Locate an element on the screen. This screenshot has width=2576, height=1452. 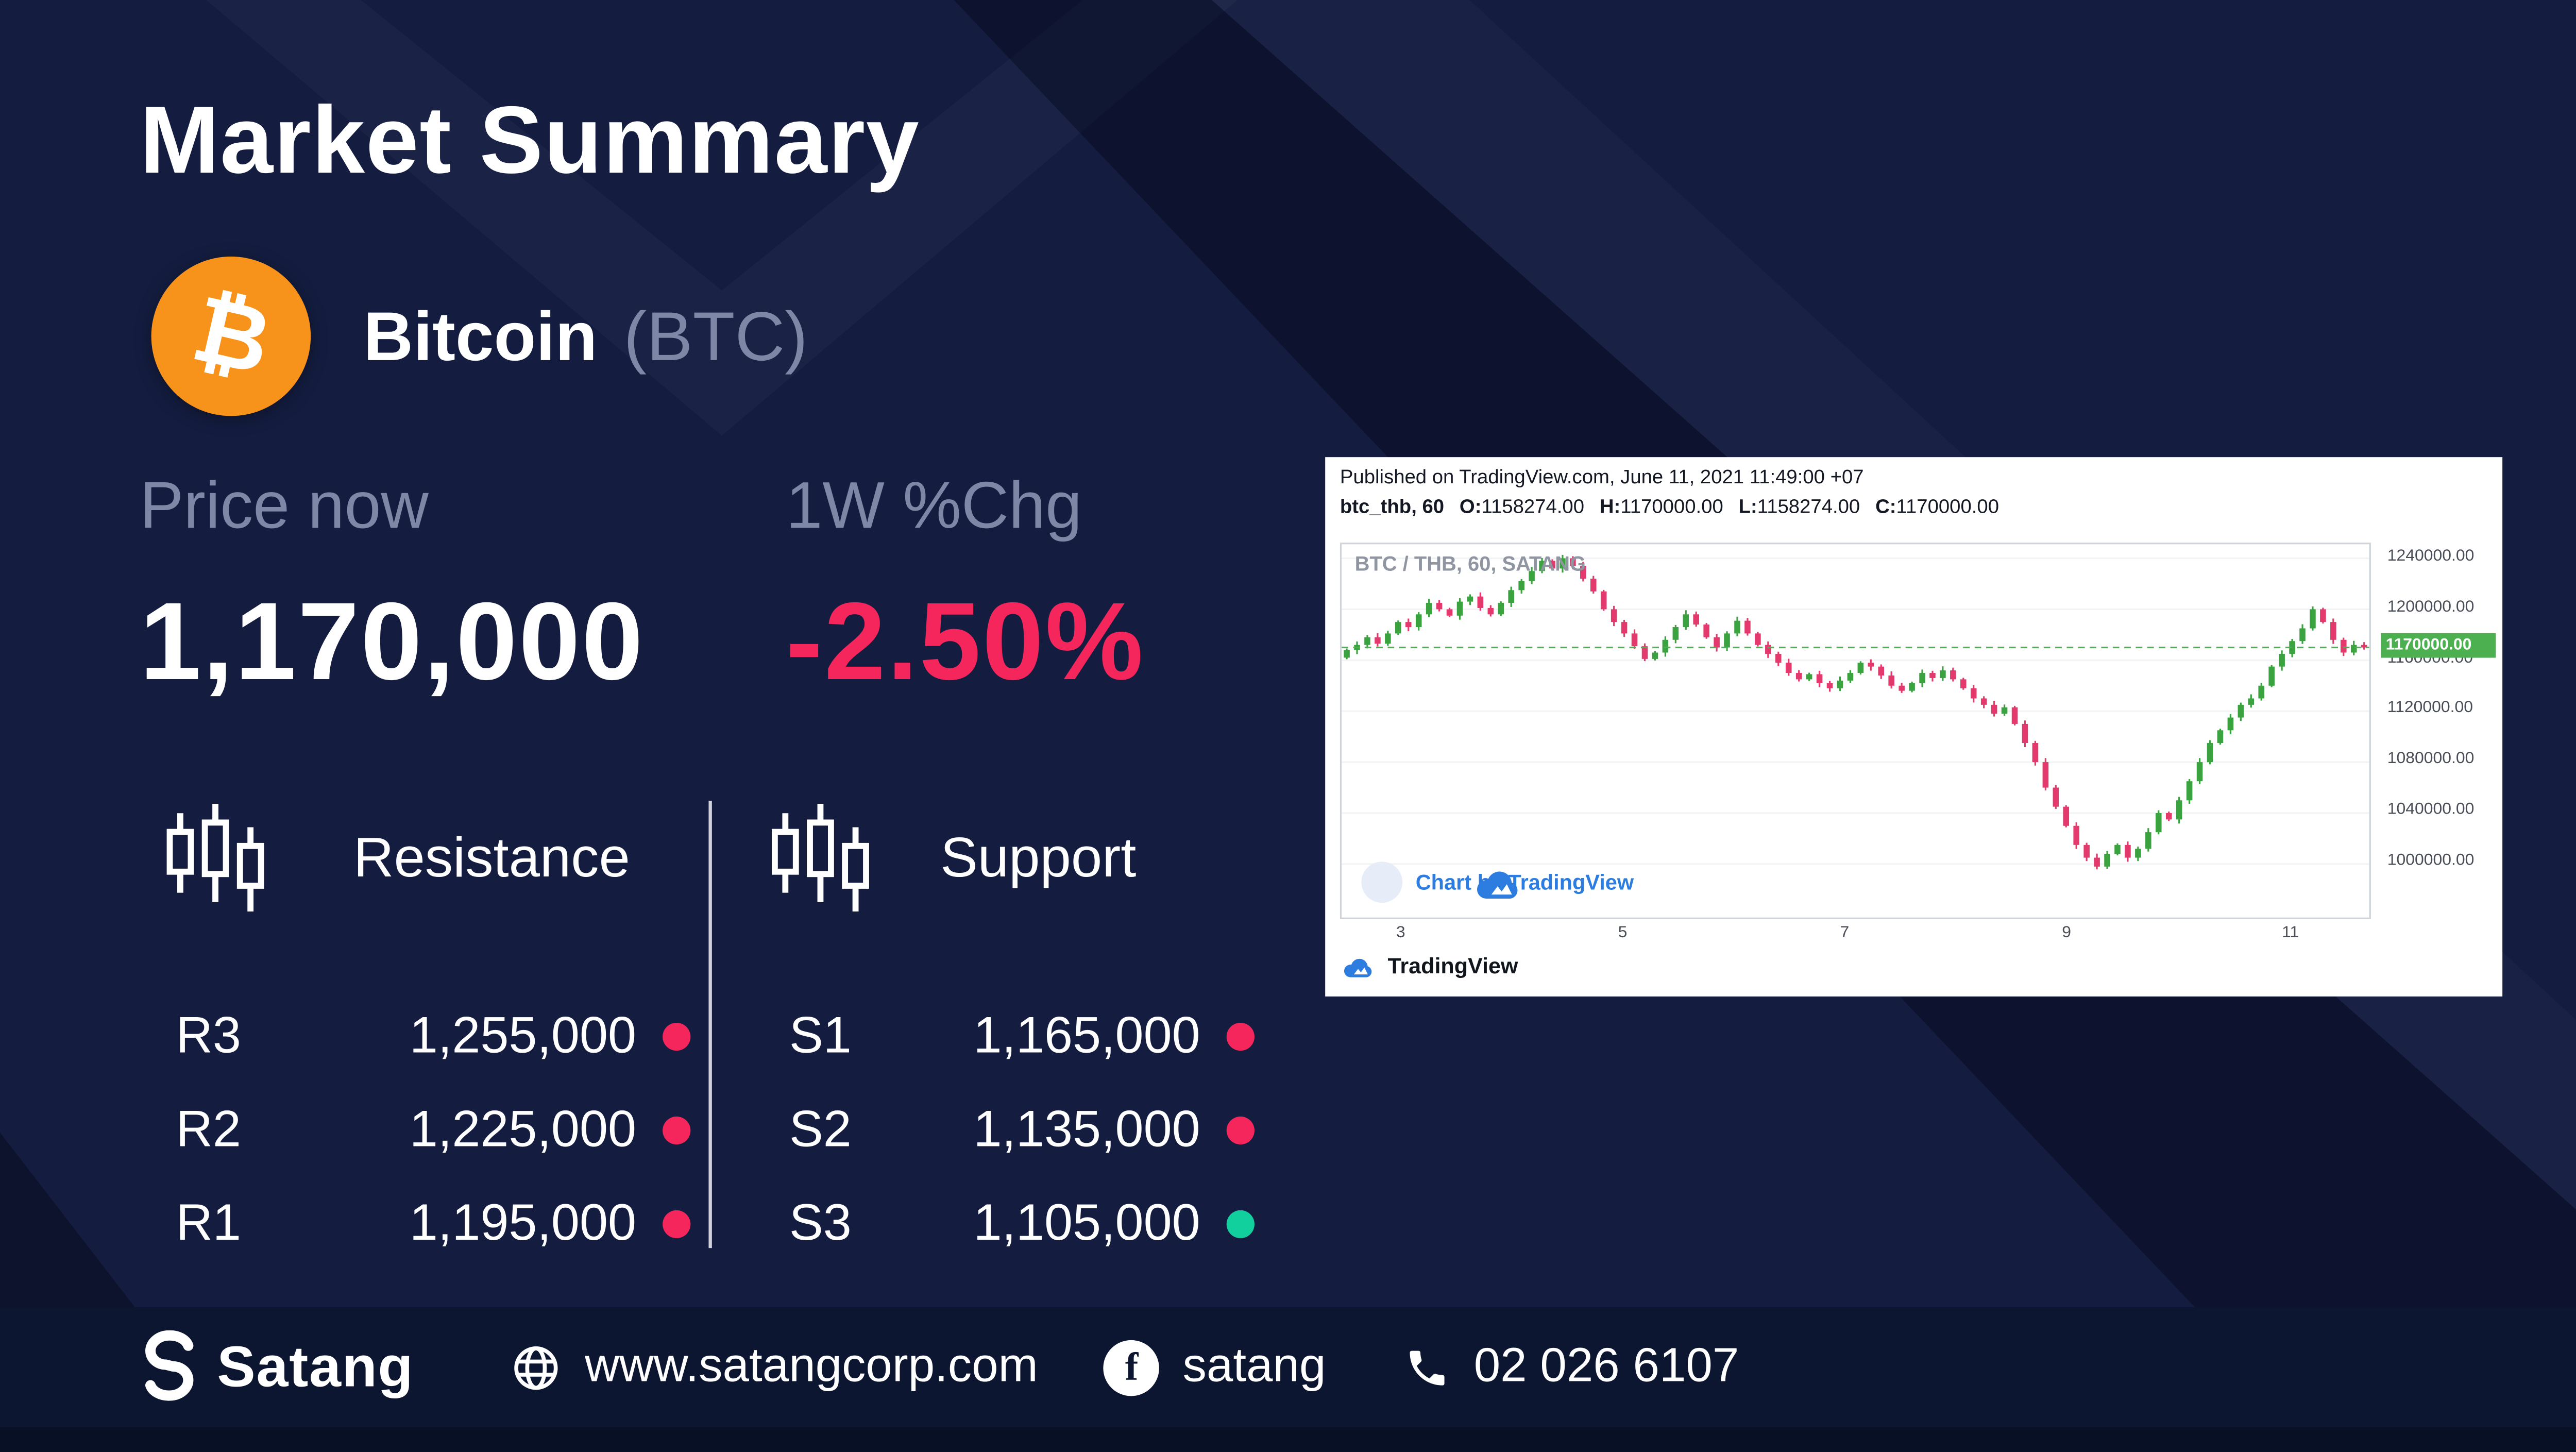
footer-facebook: f satang is located at coordinates (1215, 1367).